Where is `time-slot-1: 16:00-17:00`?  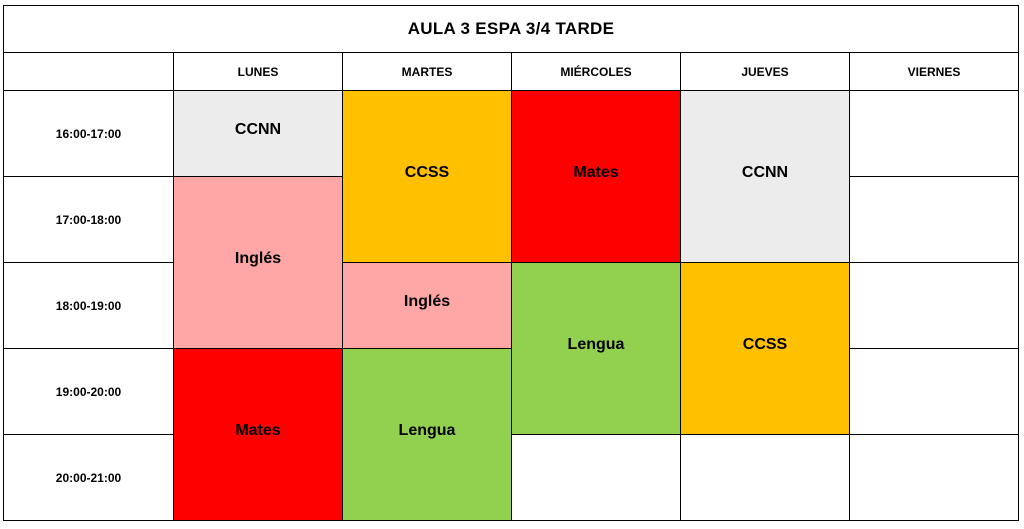
time-slot-1: 16:00-17:00 is located at coordinates (88, 133).